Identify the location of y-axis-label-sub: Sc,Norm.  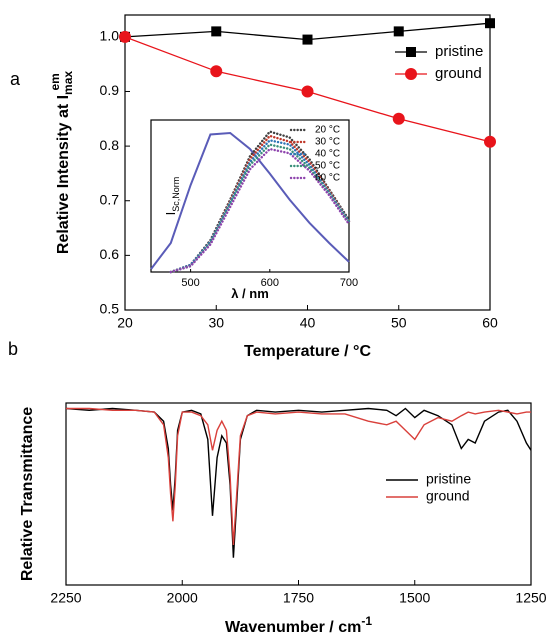
(176, 194).